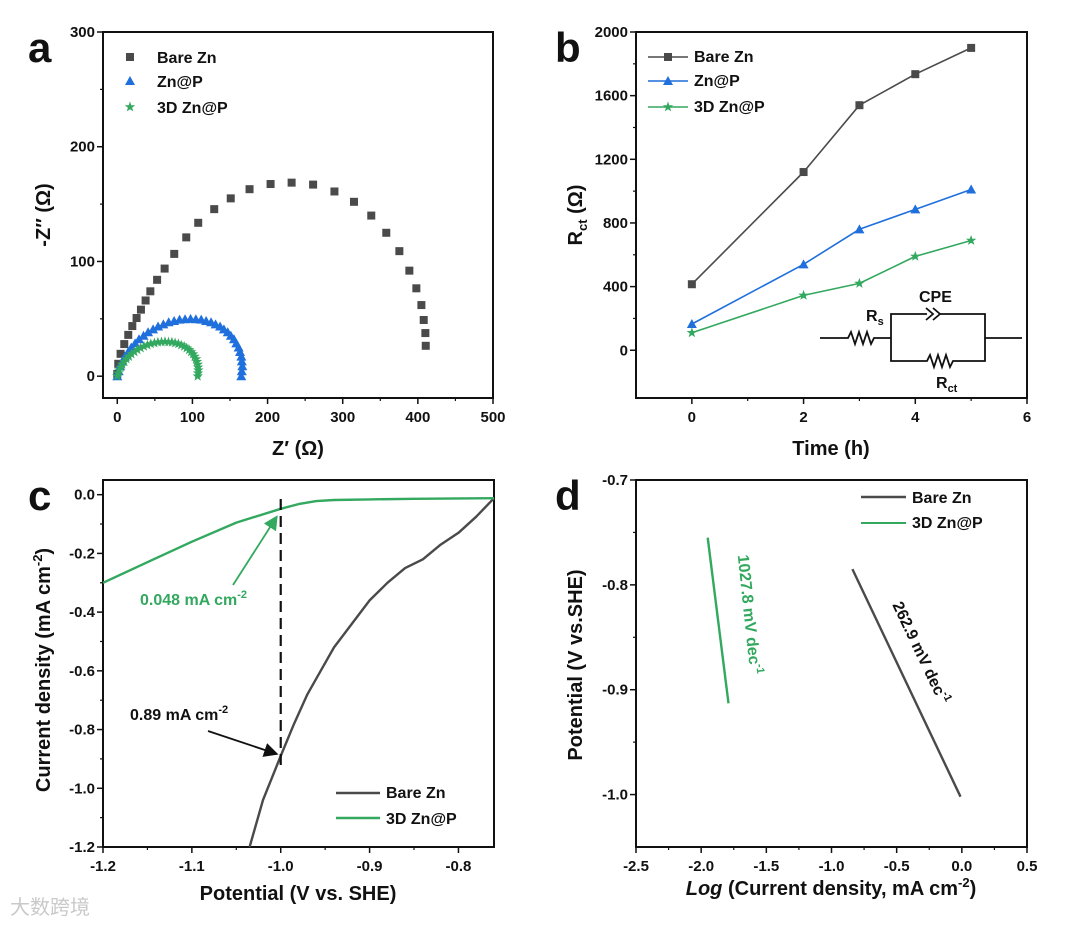 The image size is (1080, 927). I want to click on legend-a-znp: Zn@P, so click(180, 82).